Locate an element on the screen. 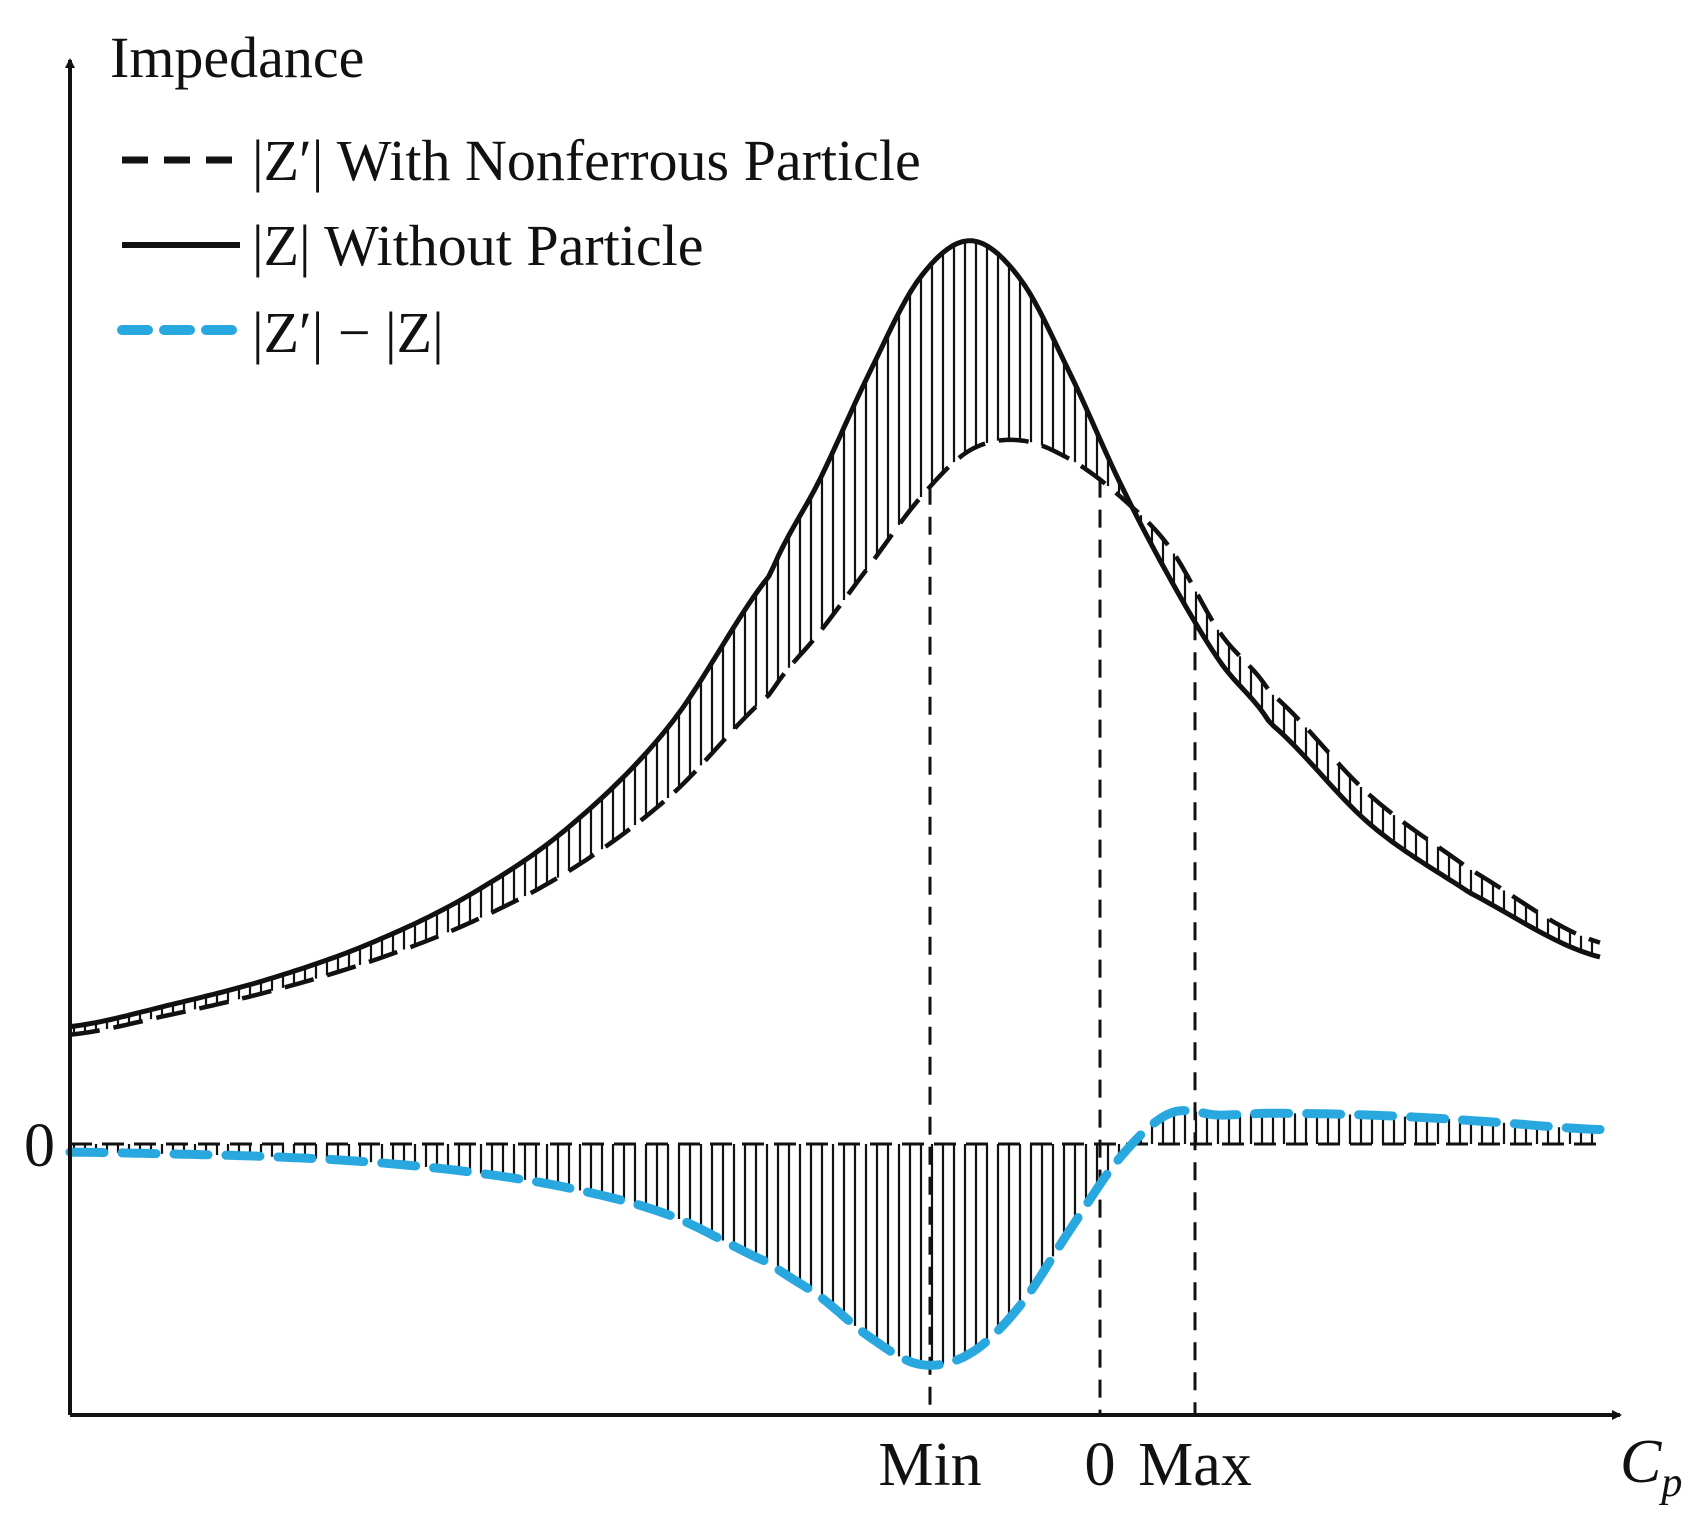 The image size is (1708, 1539). y-tick-label: 0 is located at coordinates (39, 1146).